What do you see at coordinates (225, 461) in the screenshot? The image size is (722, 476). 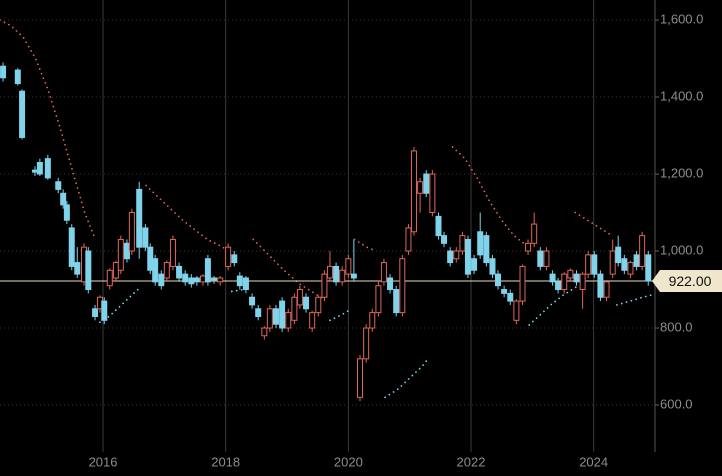 I see `x-tick-label: 2018` at bounding box center [225, 461].